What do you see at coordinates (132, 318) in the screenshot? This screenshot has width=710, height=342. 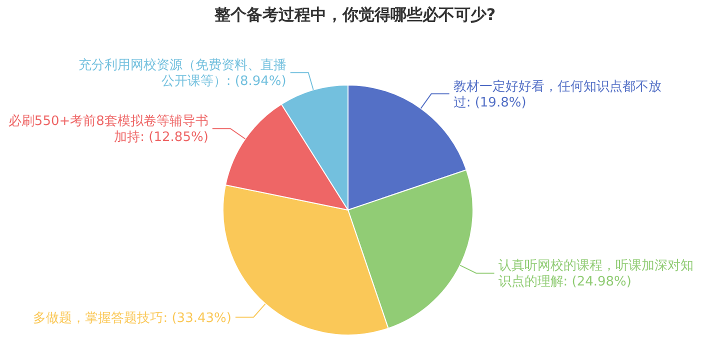 I see `slice-label: 多做题，掌握答题技巧: (33.43%)` at bounding box center [132, 318].